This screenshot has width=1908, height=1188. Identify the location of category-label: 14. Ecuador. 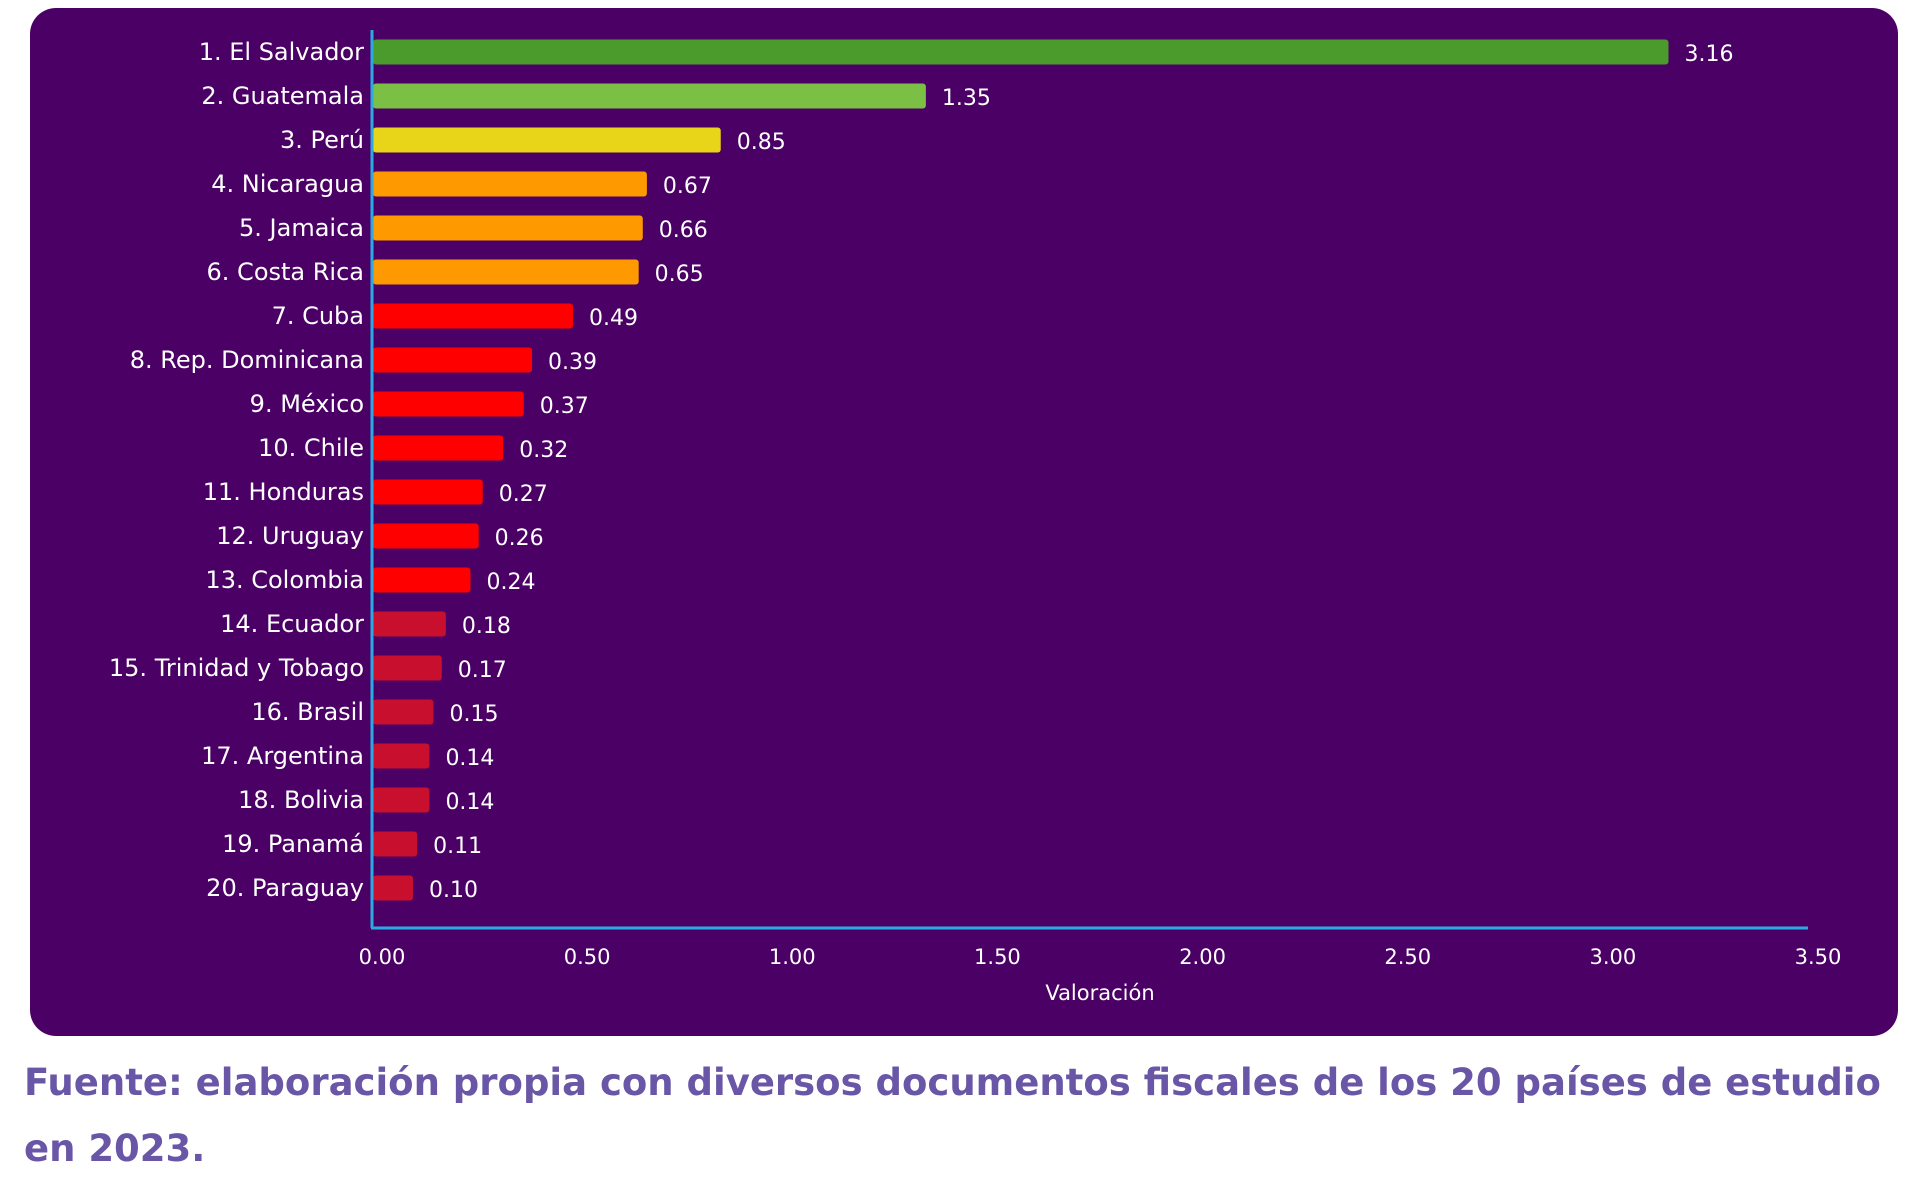
(292, 624).